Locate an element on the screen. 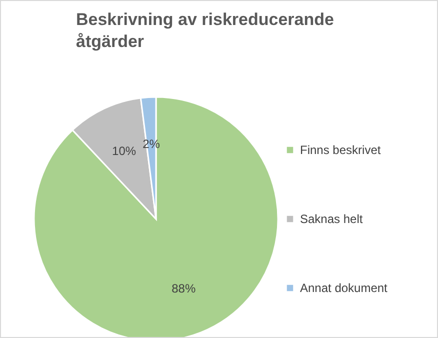 Image resolution: width=438 pixels, height=338 pixels. chart-title: Beskrivning av riskreducerande åtgärder is located at coordinates (205, 30).